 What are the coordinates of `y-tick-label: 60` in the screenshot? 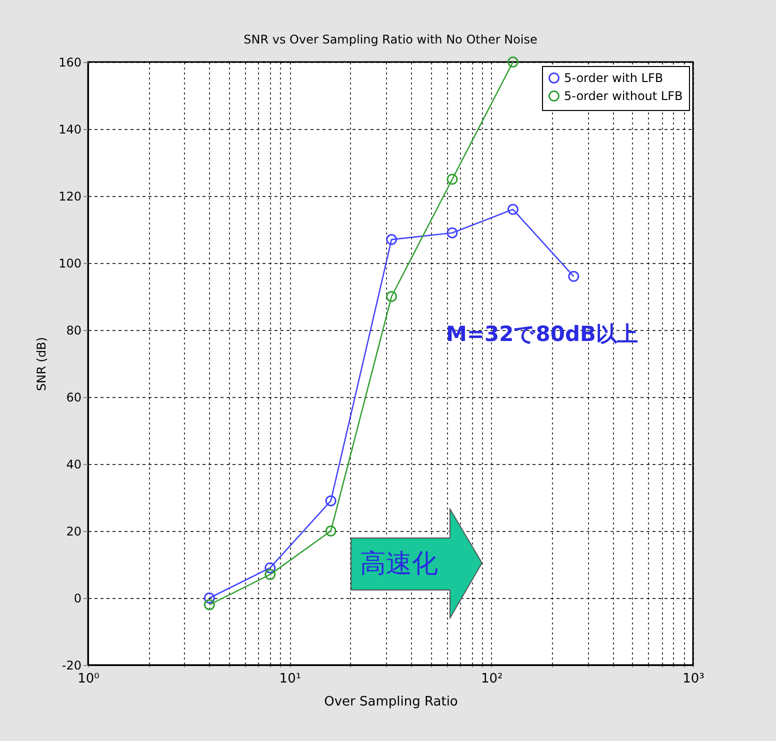 It's located at (74, 397).